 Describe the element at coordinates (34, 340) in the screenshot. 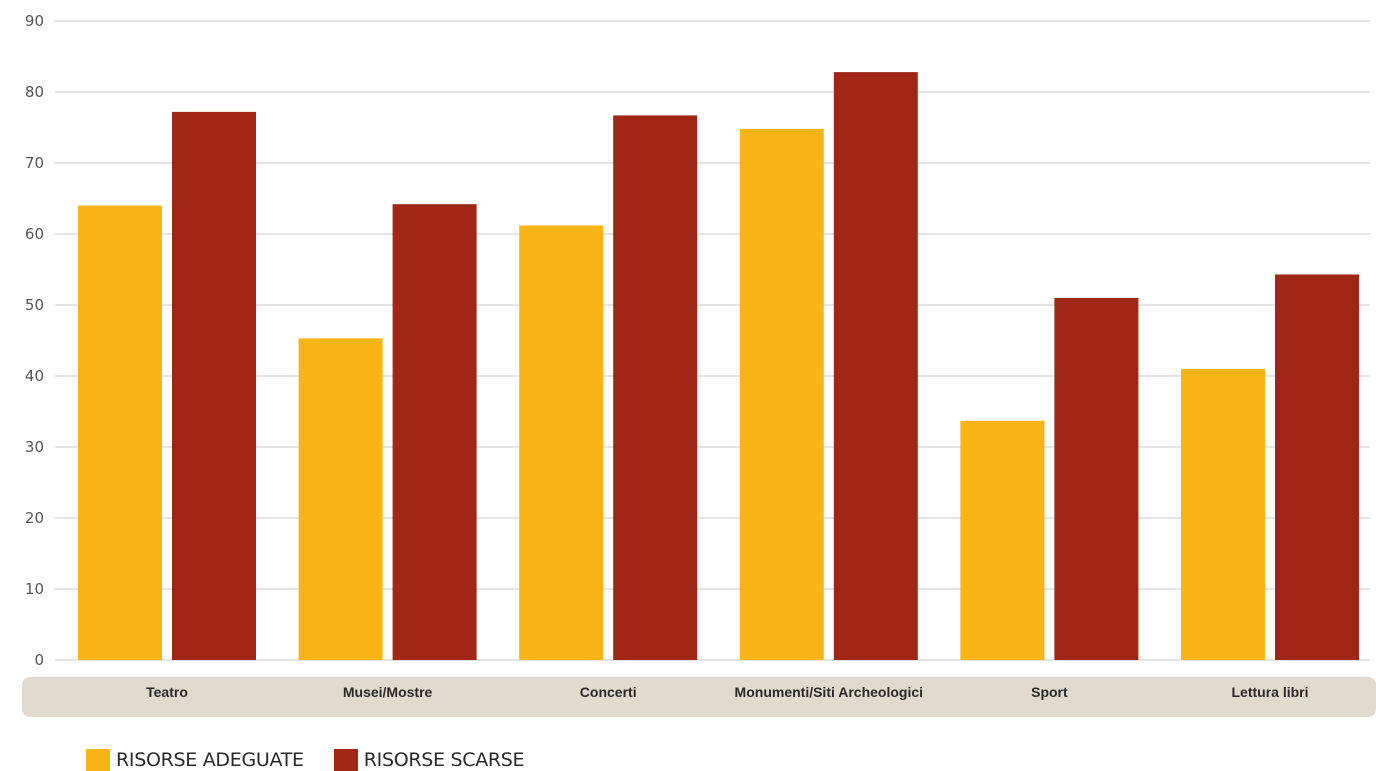

I see `y-axis: 0 10 20 30 40 50 60 70 80 90` at that location.